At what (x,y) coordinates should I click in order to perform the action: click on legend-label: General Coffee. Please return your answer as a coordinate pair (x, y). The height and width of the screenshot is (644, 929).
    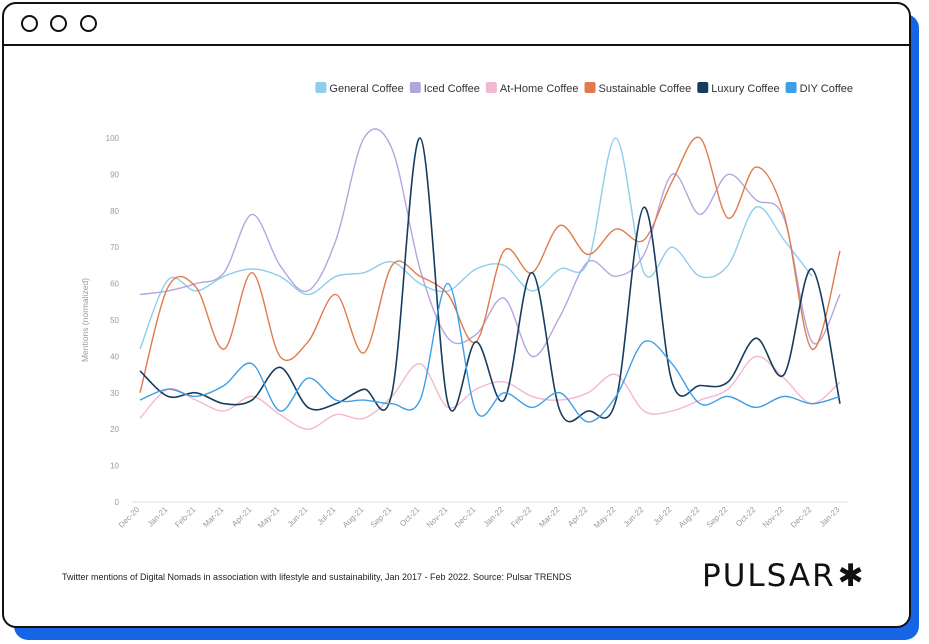
    Looking at the image, I should click on (366, 89).